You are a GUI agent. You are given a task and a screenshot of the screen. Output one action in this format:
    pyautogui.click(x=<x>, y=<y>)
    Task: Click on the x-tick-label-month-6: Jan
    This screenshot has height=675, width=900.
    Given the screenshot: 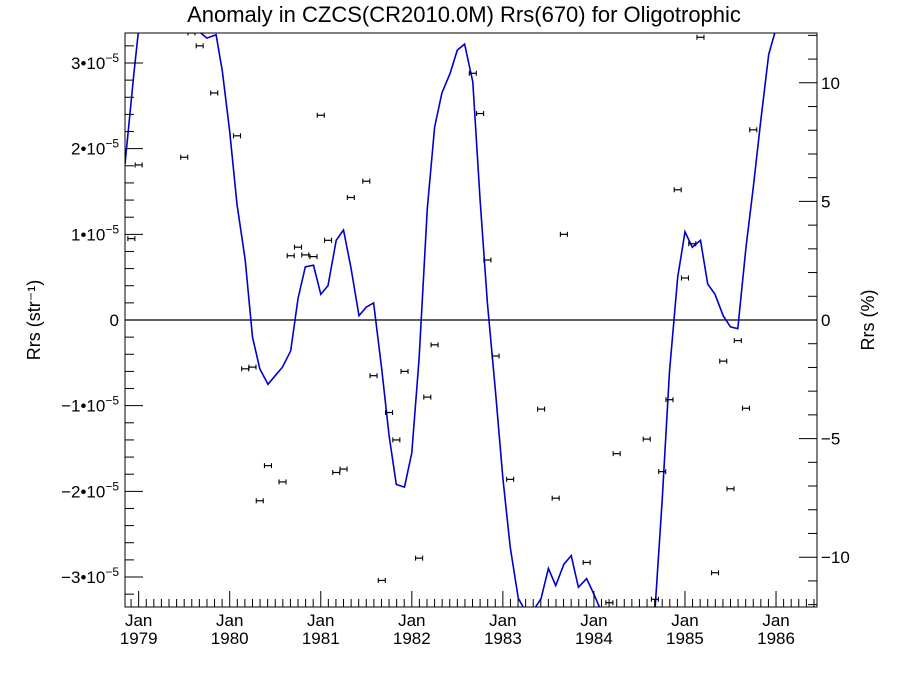 What is the action you would take?
    pyautogui.click(x=684, y=620)
    